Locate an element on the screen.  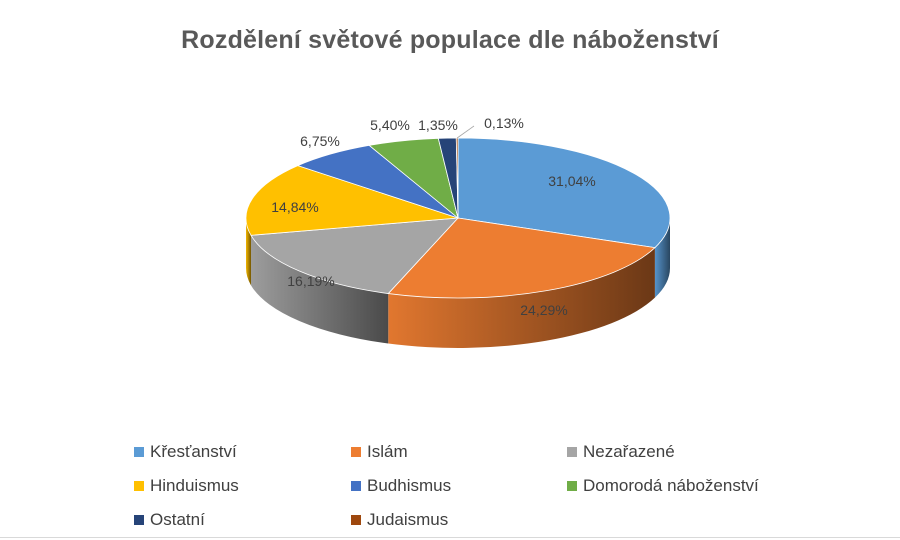
legend-item-judaismus: Judaismus is located at coordinates (399, 520).